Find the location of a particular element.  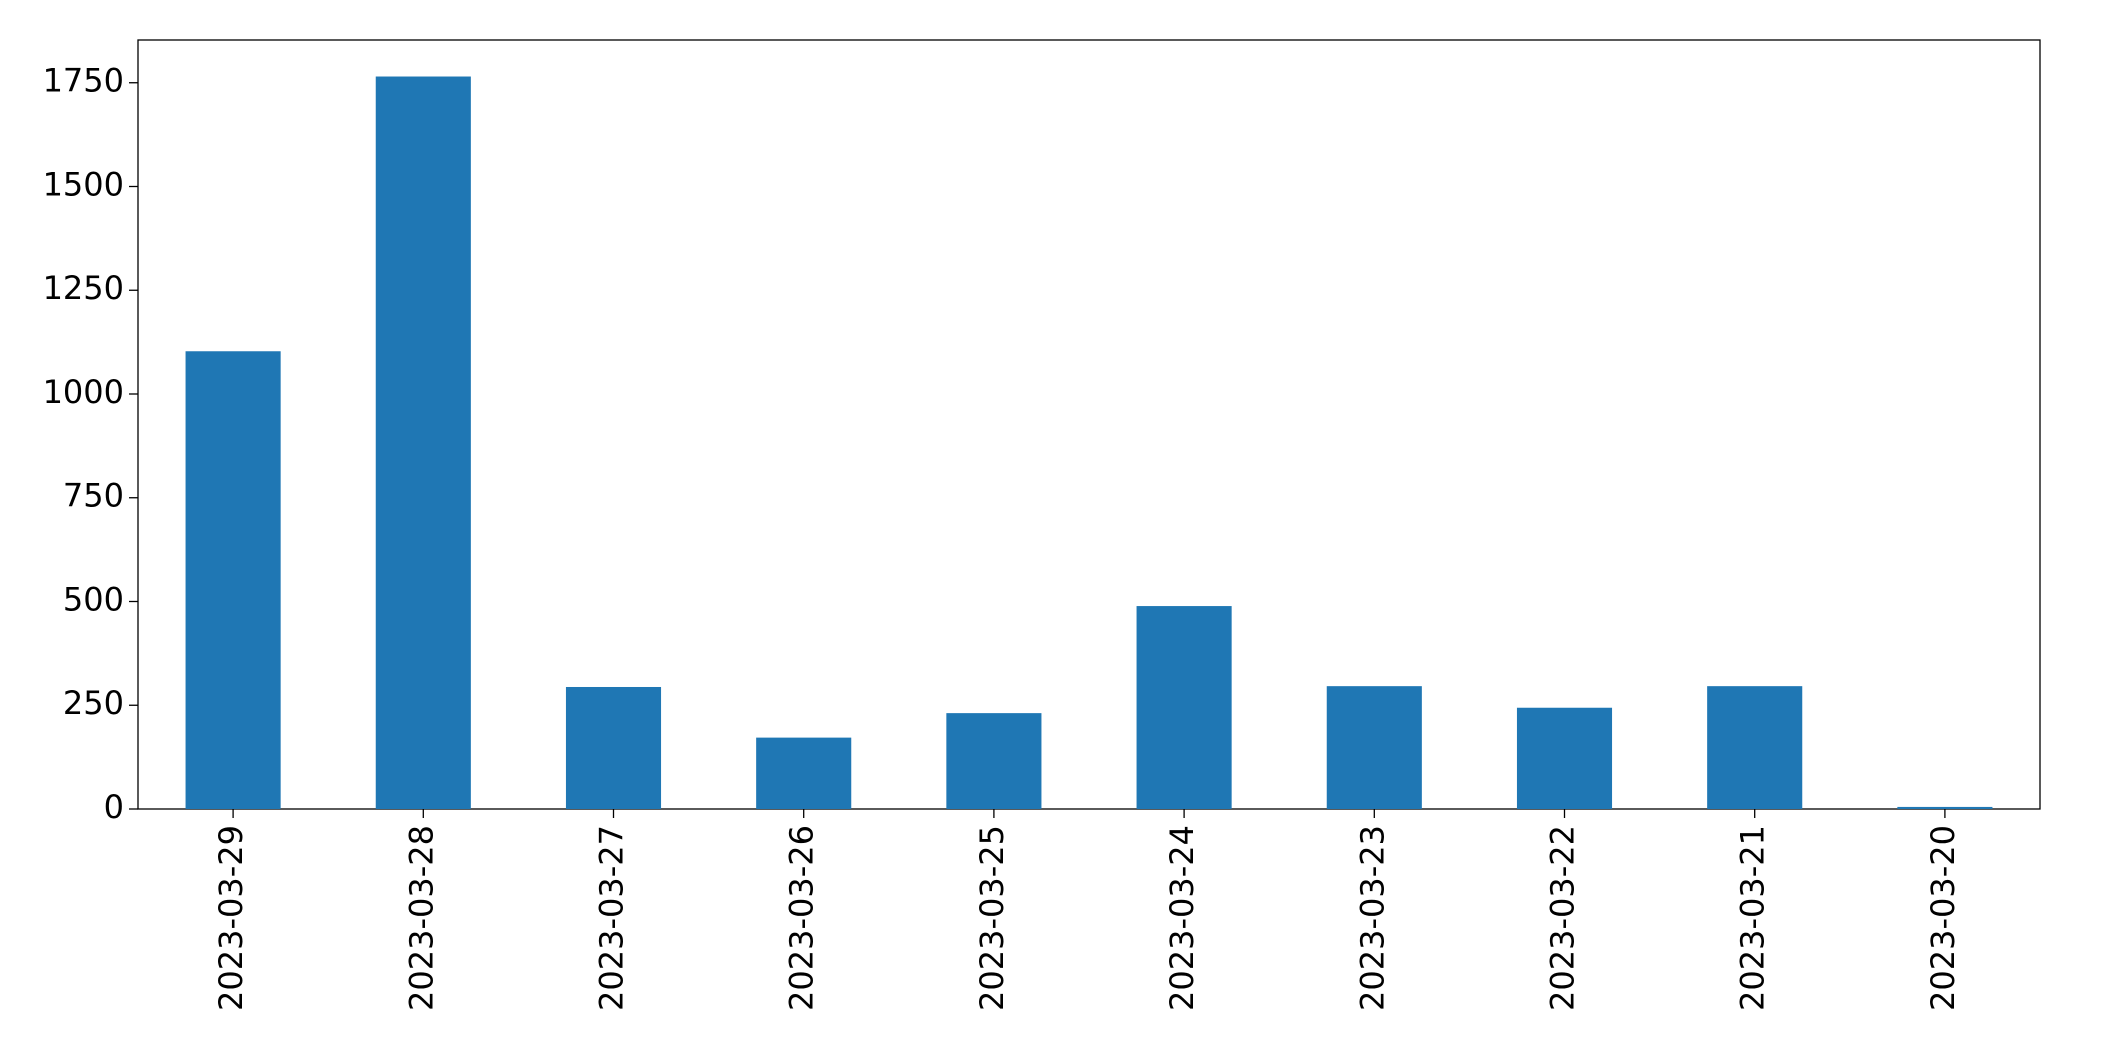

x-tick-label: 2023-03-29 is located at coordinates (231, 918).